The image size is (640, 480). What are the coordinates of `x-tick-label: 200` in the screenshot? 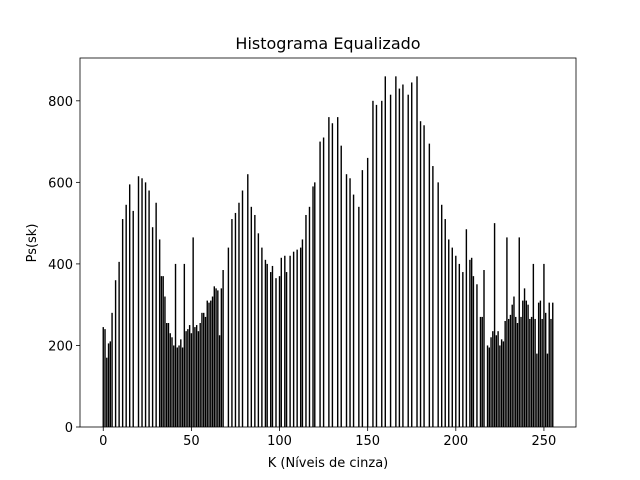 It's located at (455, 441).